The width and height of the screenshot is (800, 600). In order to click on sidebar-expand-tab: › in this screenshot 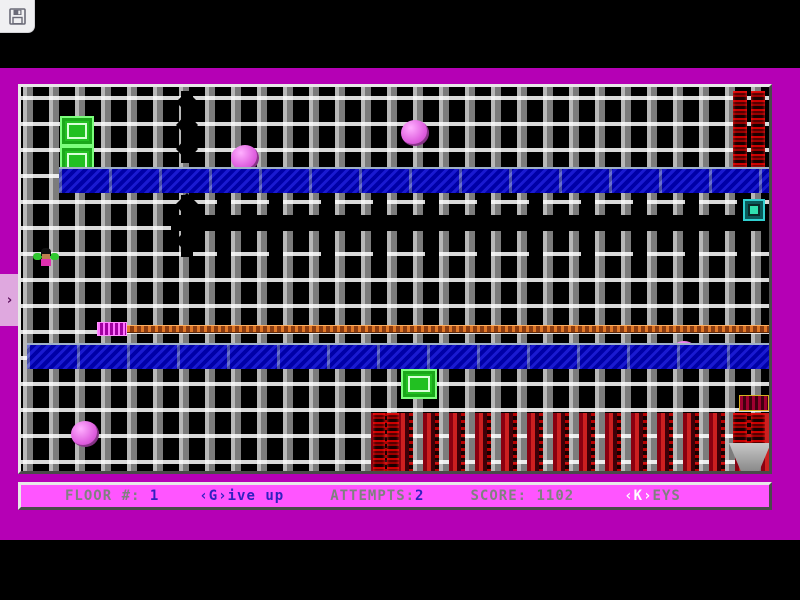, I will do `click(9, 300)`.